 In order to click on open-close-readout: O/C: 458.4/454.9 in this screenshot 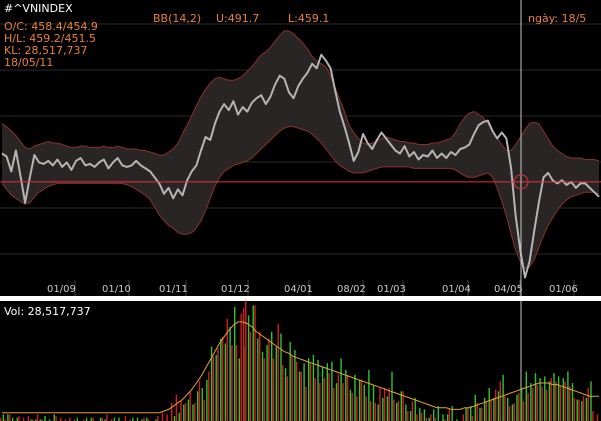, I will do `click(51, 26)`.